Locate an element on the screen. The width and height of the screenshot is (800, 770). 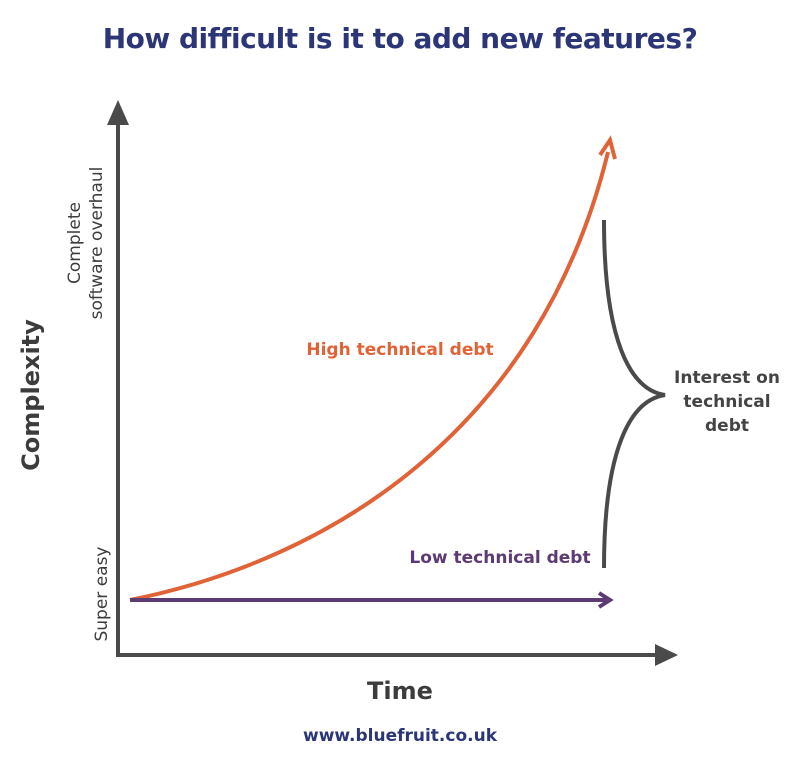
x-axis-title: Time is located at coordinates (400, 691).